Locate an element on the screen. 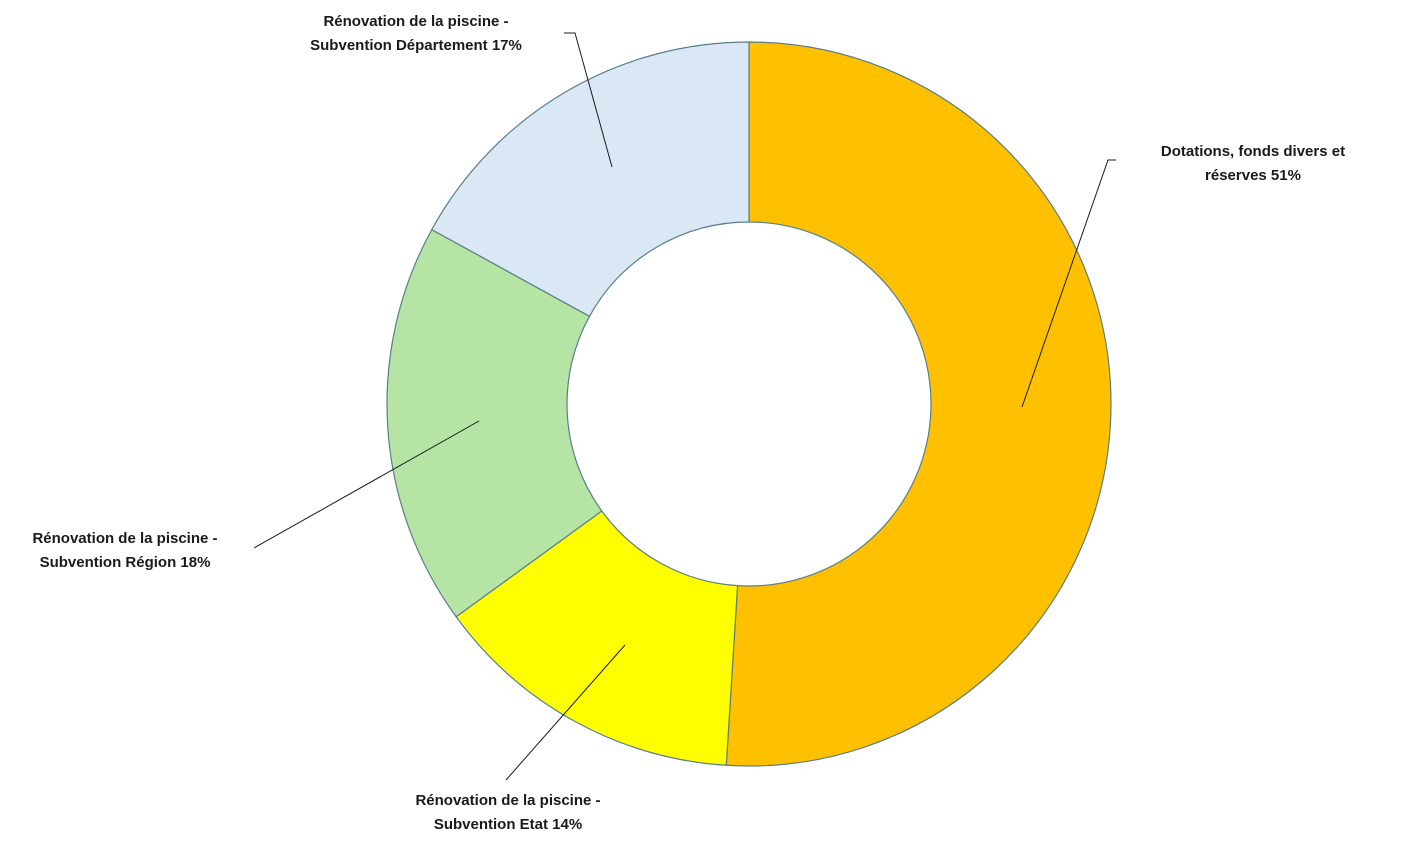 This screenshot has width=1405, height=841. data-label-line: Subvention Etat 14% is located at coordinates (508, 824).